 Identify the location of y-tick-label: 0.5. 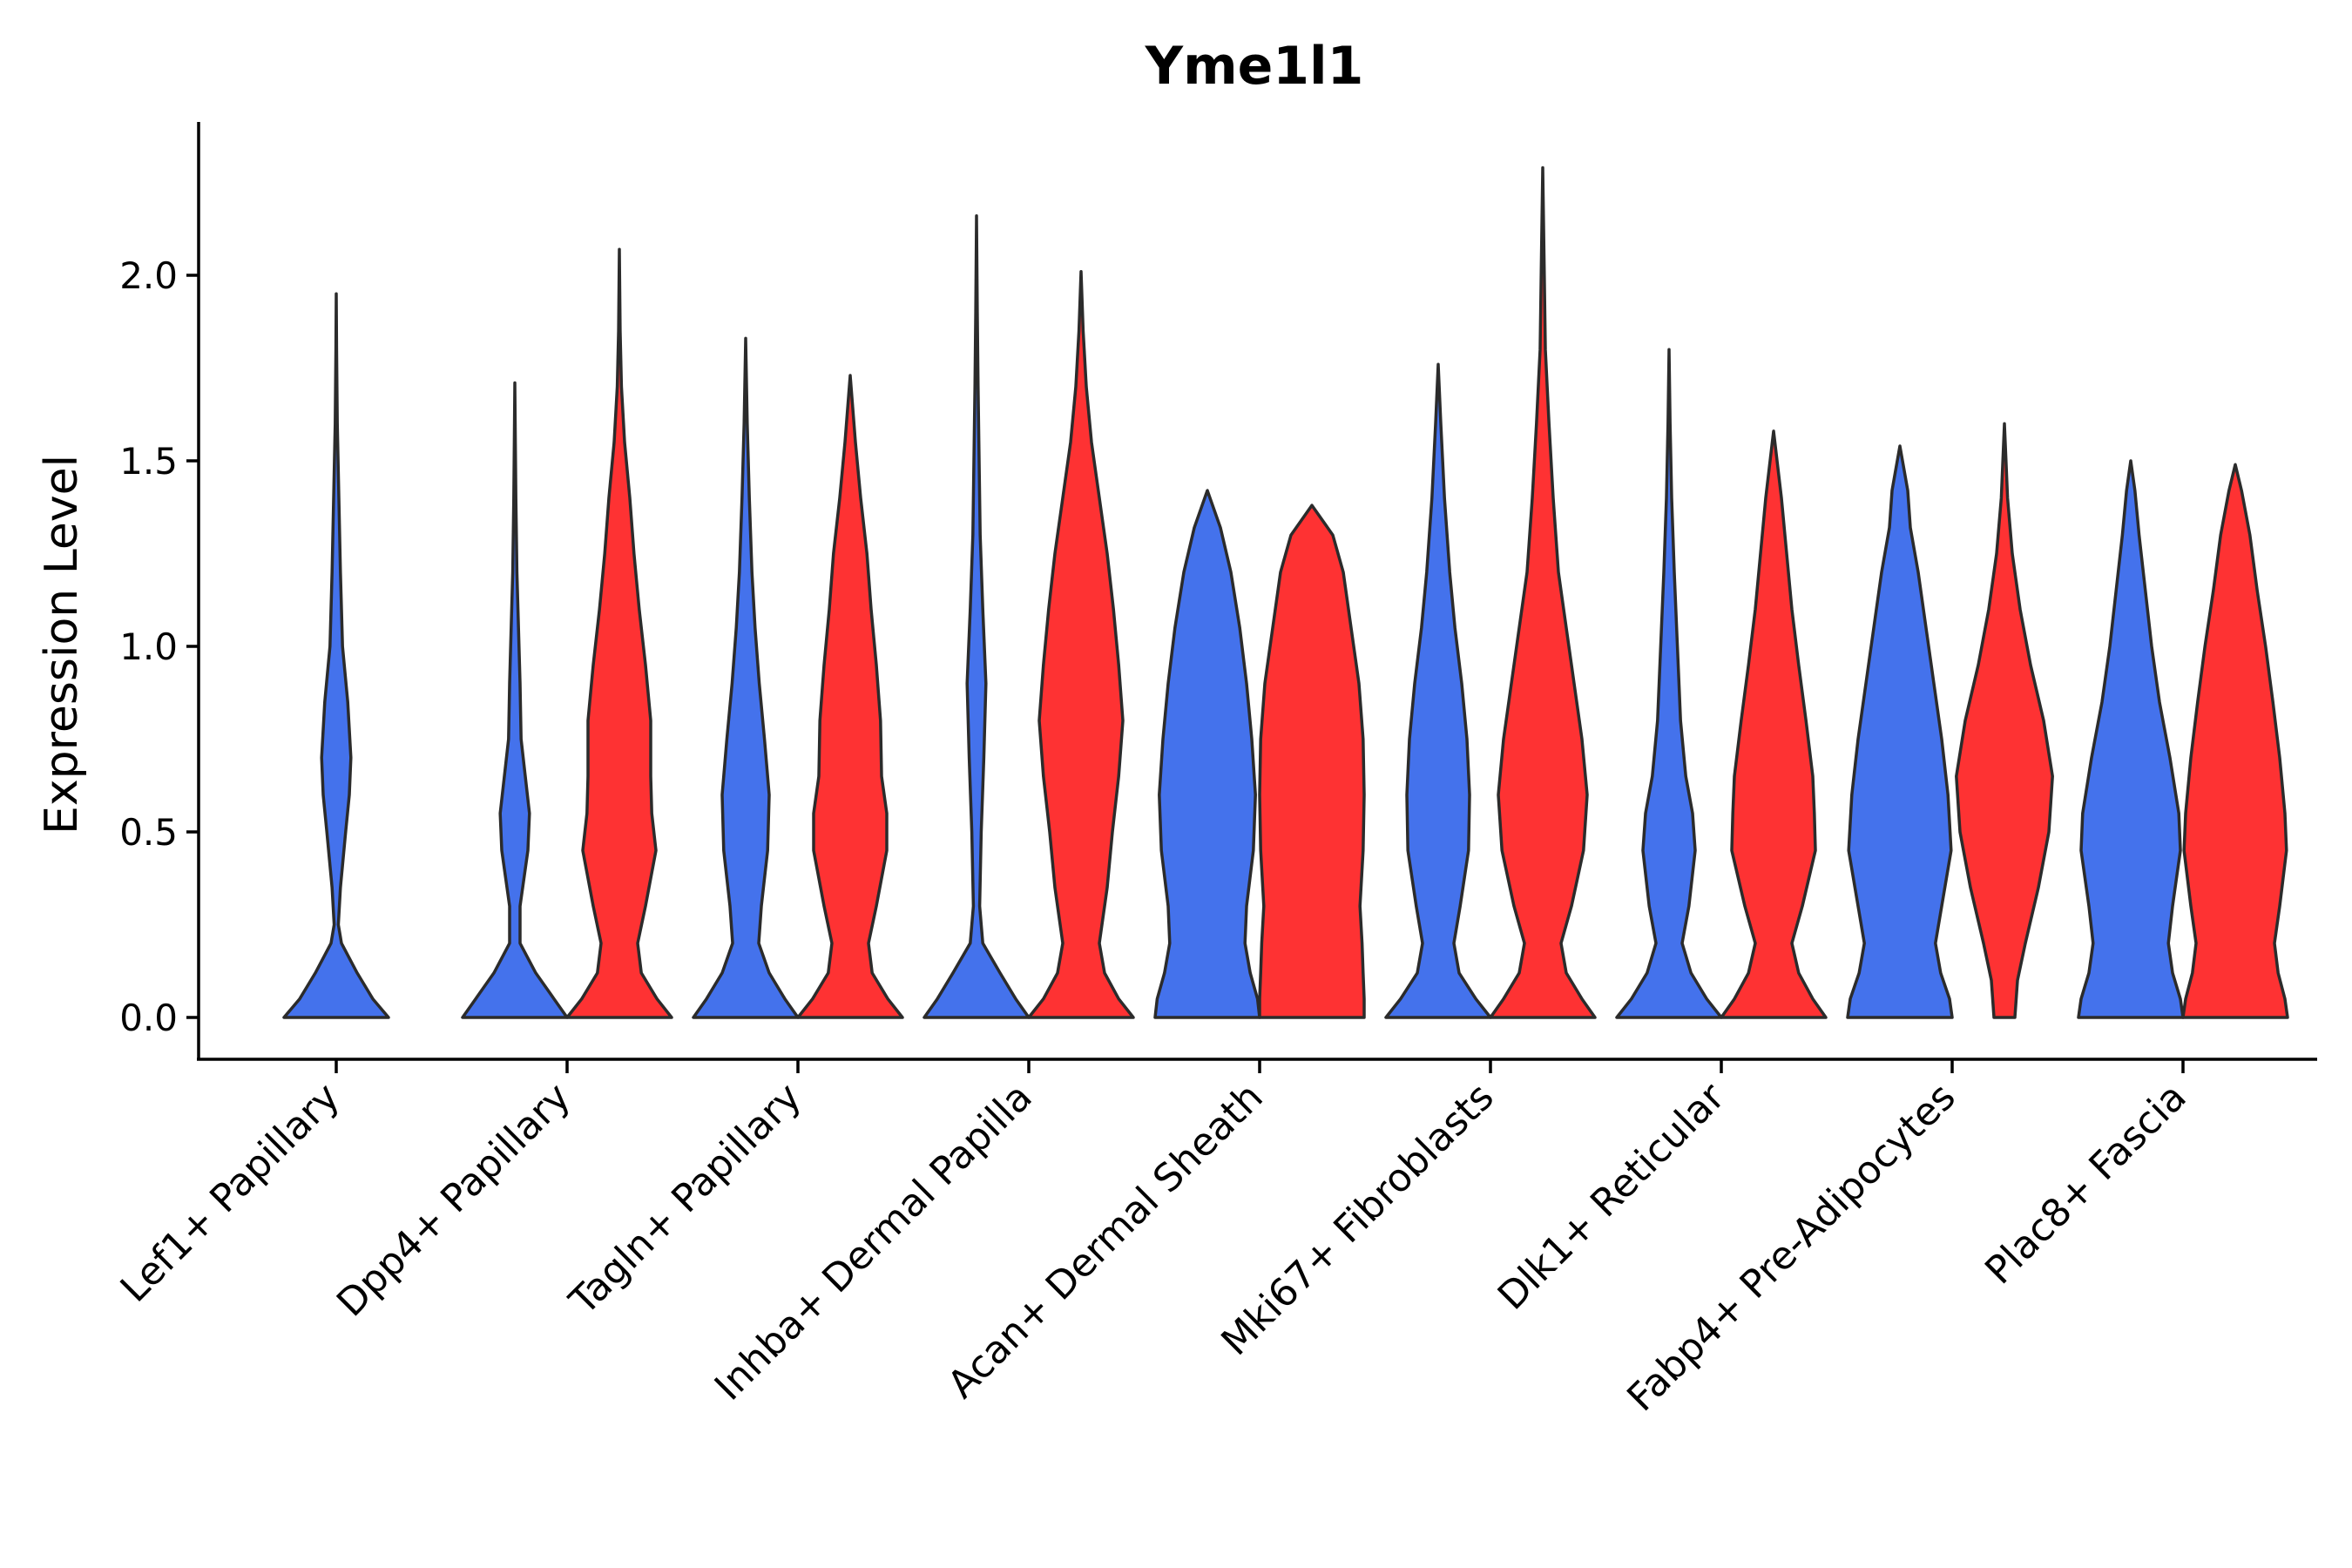
(148, 832).